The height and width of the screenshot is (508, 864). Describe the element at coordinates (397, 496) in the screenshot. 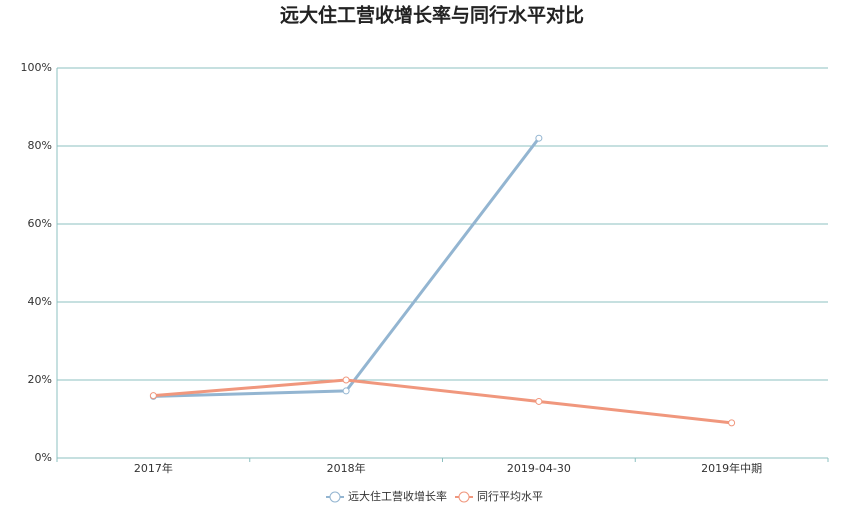

I see `legend-label: 远大住工营收增长率` at that location.